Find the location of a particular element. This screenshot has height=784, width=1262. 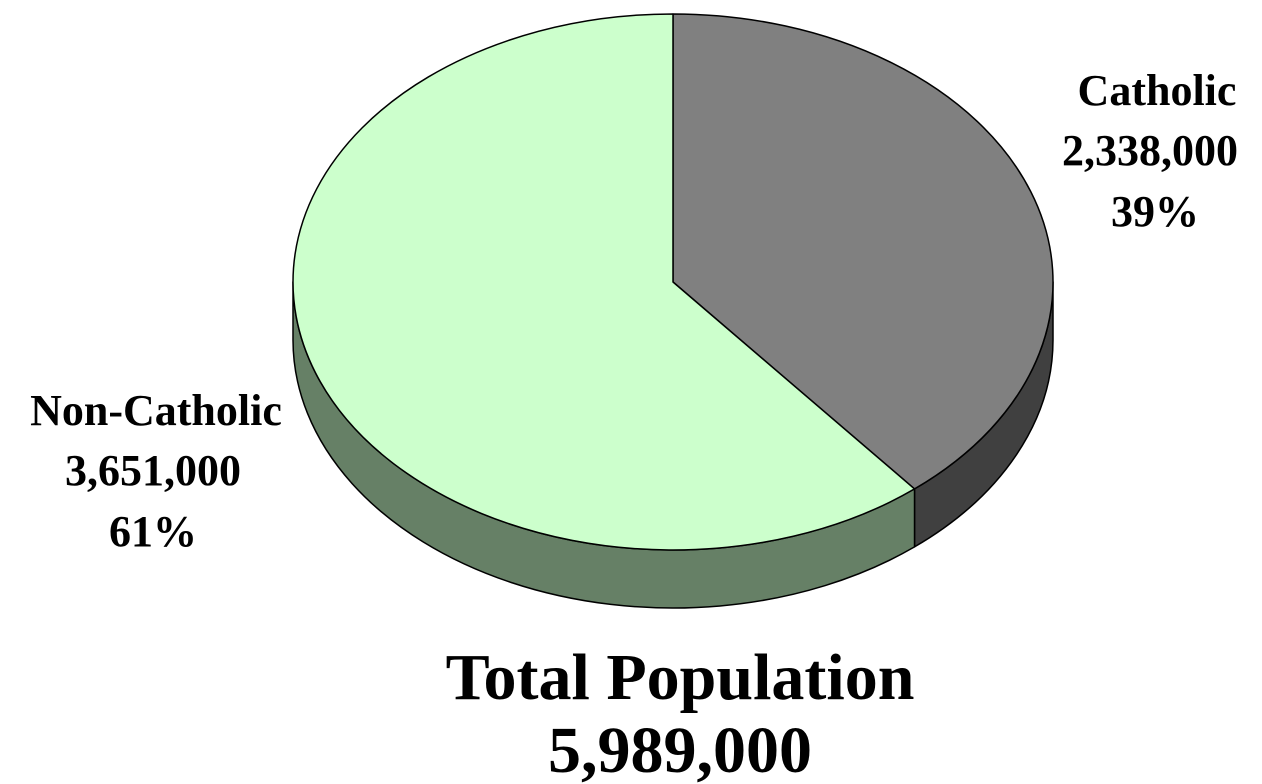

catholic-percent-label: 39% is located at coordinates (1155, 211).